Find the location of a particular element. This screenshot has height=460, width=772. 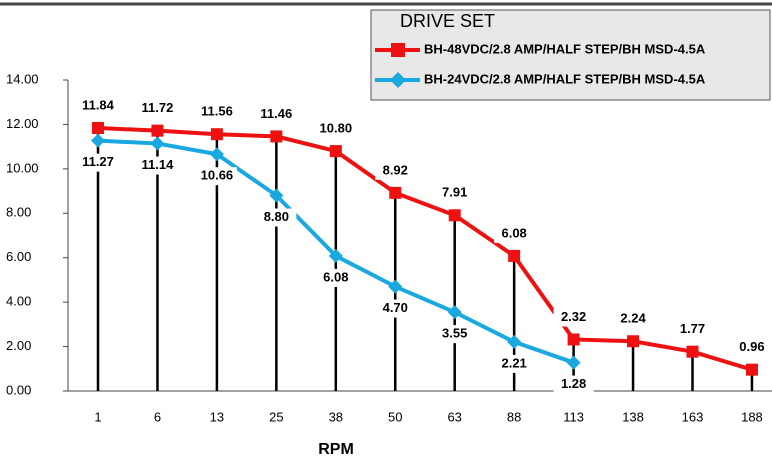

data-label: 7.91 is located at coordinates (454, 192).